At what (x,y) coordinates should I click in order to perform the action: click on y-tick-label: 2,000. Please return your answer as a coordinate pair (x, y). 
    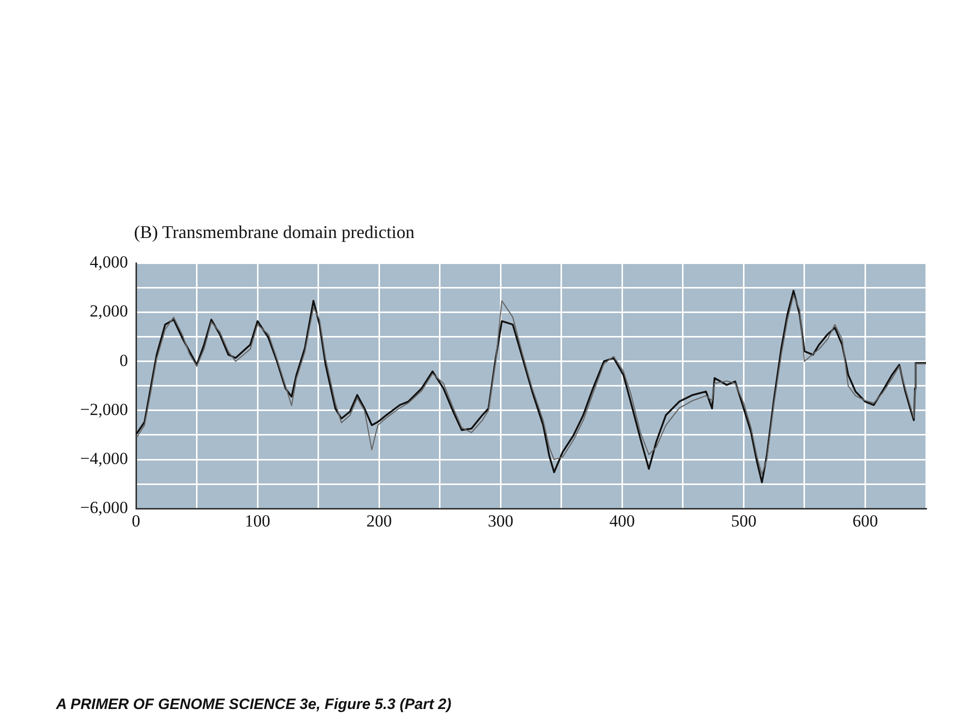
    Looking at the image, I should click on (109, 311).